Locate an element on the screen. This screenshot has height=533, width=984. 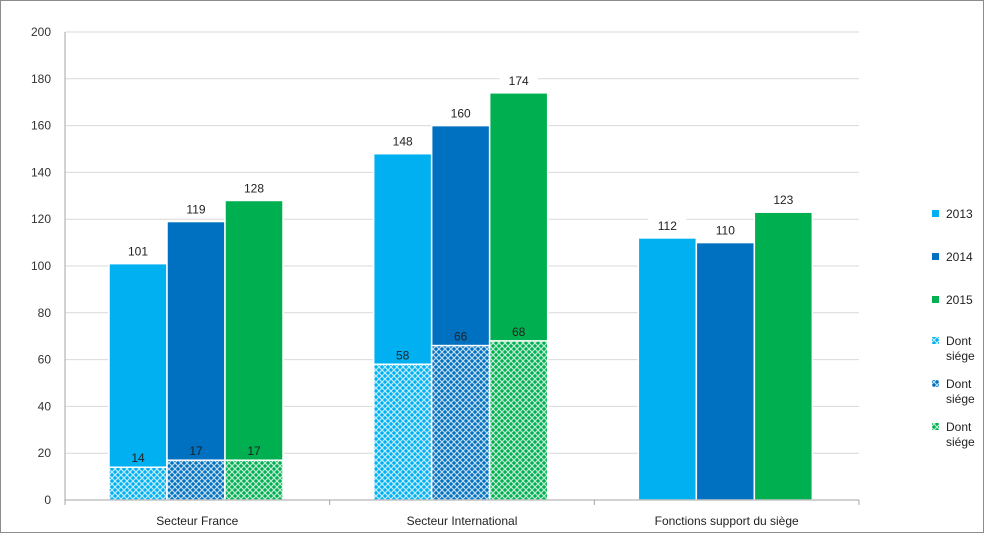
y-axis: 0 20 40 60 80 100 120 140 160 180 200 is located at coordinates (48, 266).